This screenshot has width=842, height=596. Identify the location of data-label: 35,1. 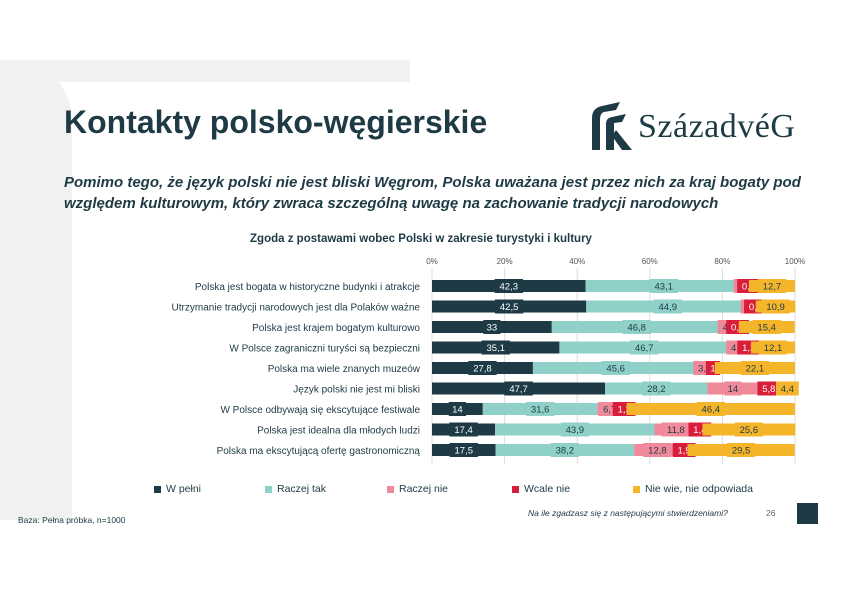
(495, 348).